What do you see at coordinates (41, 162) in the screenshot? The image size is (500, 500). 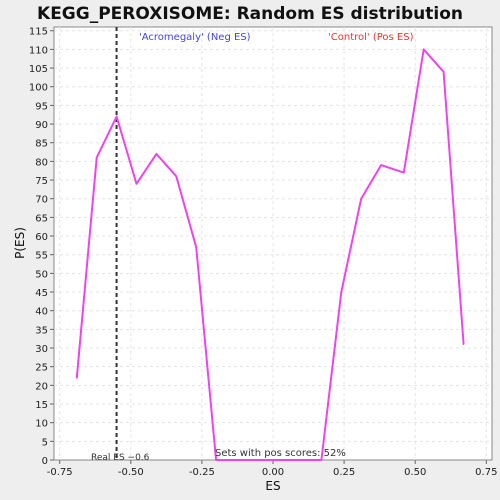 I see `y-tick-label: 80` at bounding box center [41, 162].